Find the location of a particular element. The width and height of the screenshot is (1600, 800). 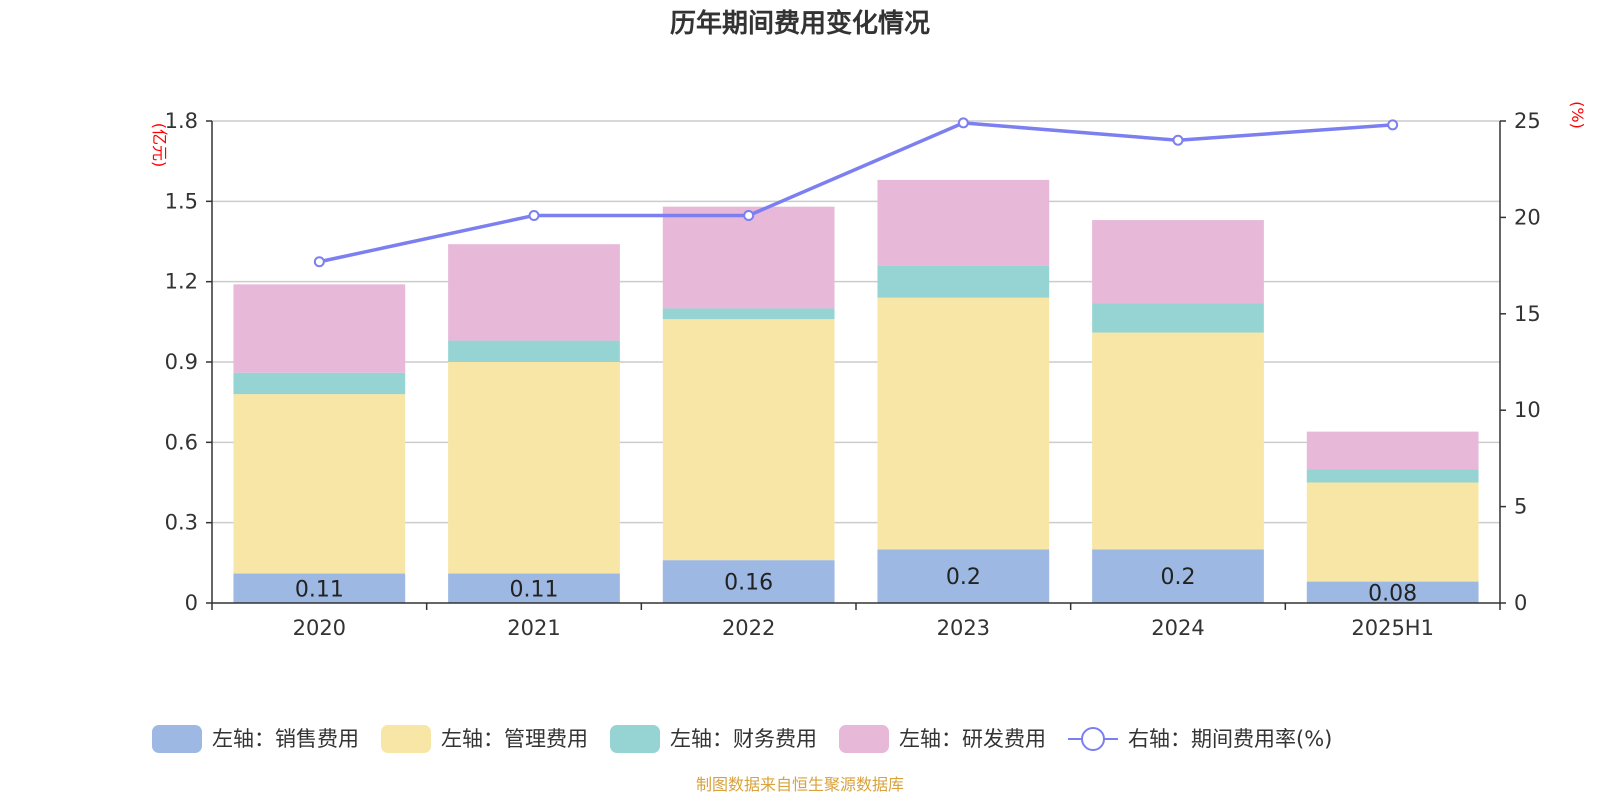

legend-label: 左轴：研发费用 is located at coordinates (972, 739).